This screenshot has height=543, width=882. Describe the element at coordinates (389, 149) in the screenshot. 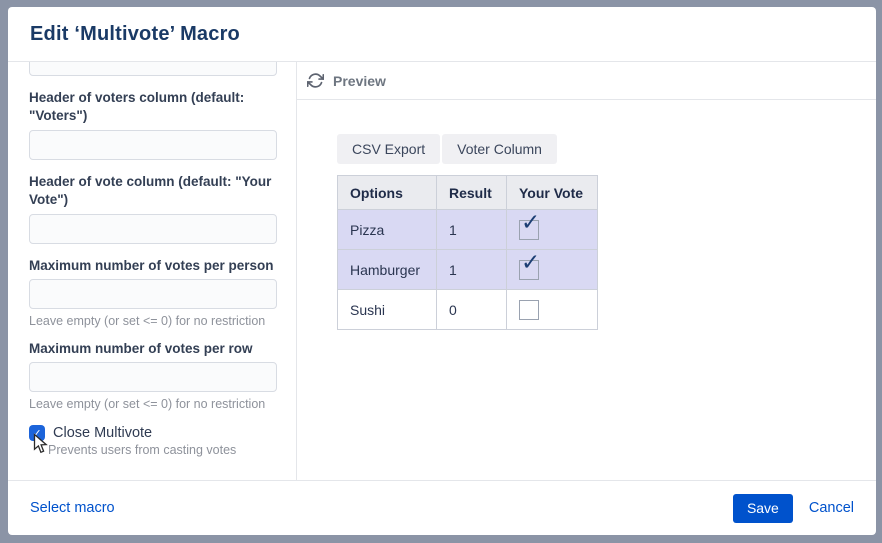

I see `csv-export-button: CSV Export` at that location.